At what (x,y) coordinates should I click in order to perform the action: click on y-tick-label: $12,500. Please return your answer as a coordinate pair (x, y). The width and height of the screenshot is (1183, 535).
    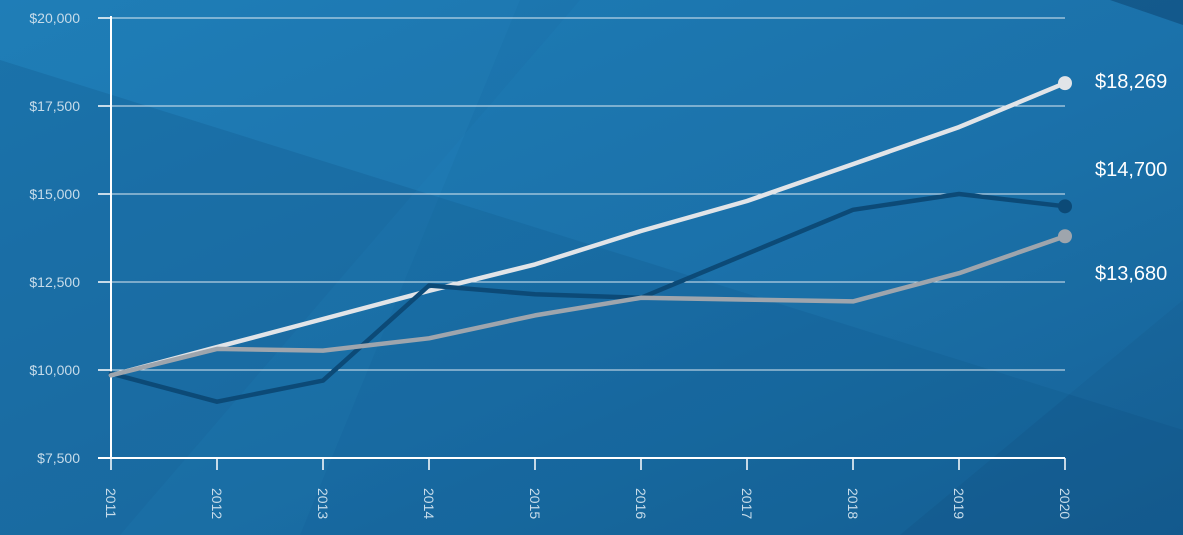
    Looking at the image, I should click on (54, 282).